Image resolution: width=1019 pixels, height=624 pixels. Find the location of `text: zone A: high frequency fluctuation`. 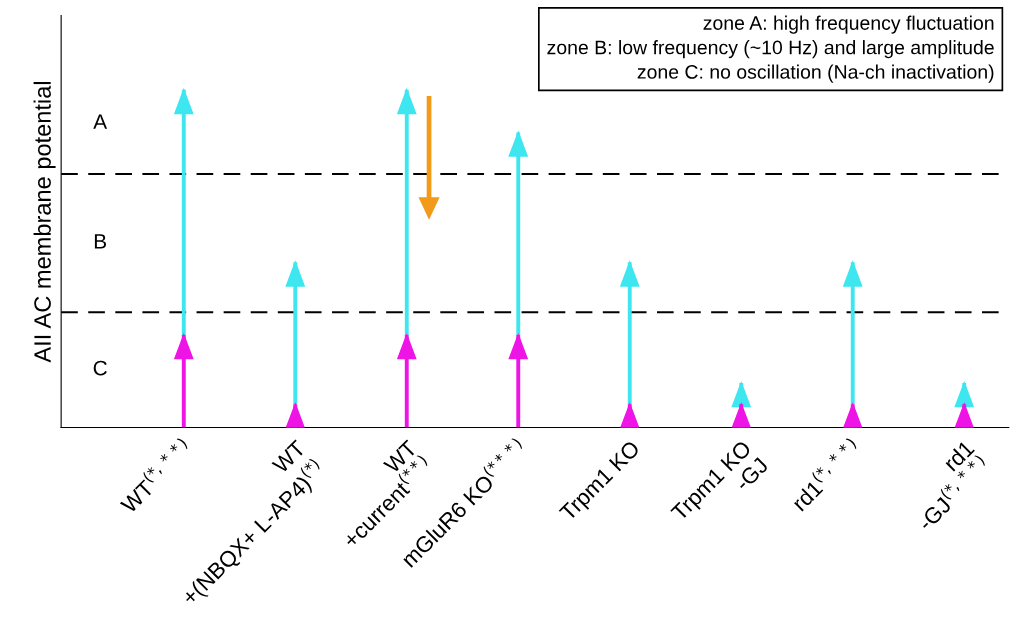

text: zone A: high frequency fluctuation is located at coordinates (848, 24).